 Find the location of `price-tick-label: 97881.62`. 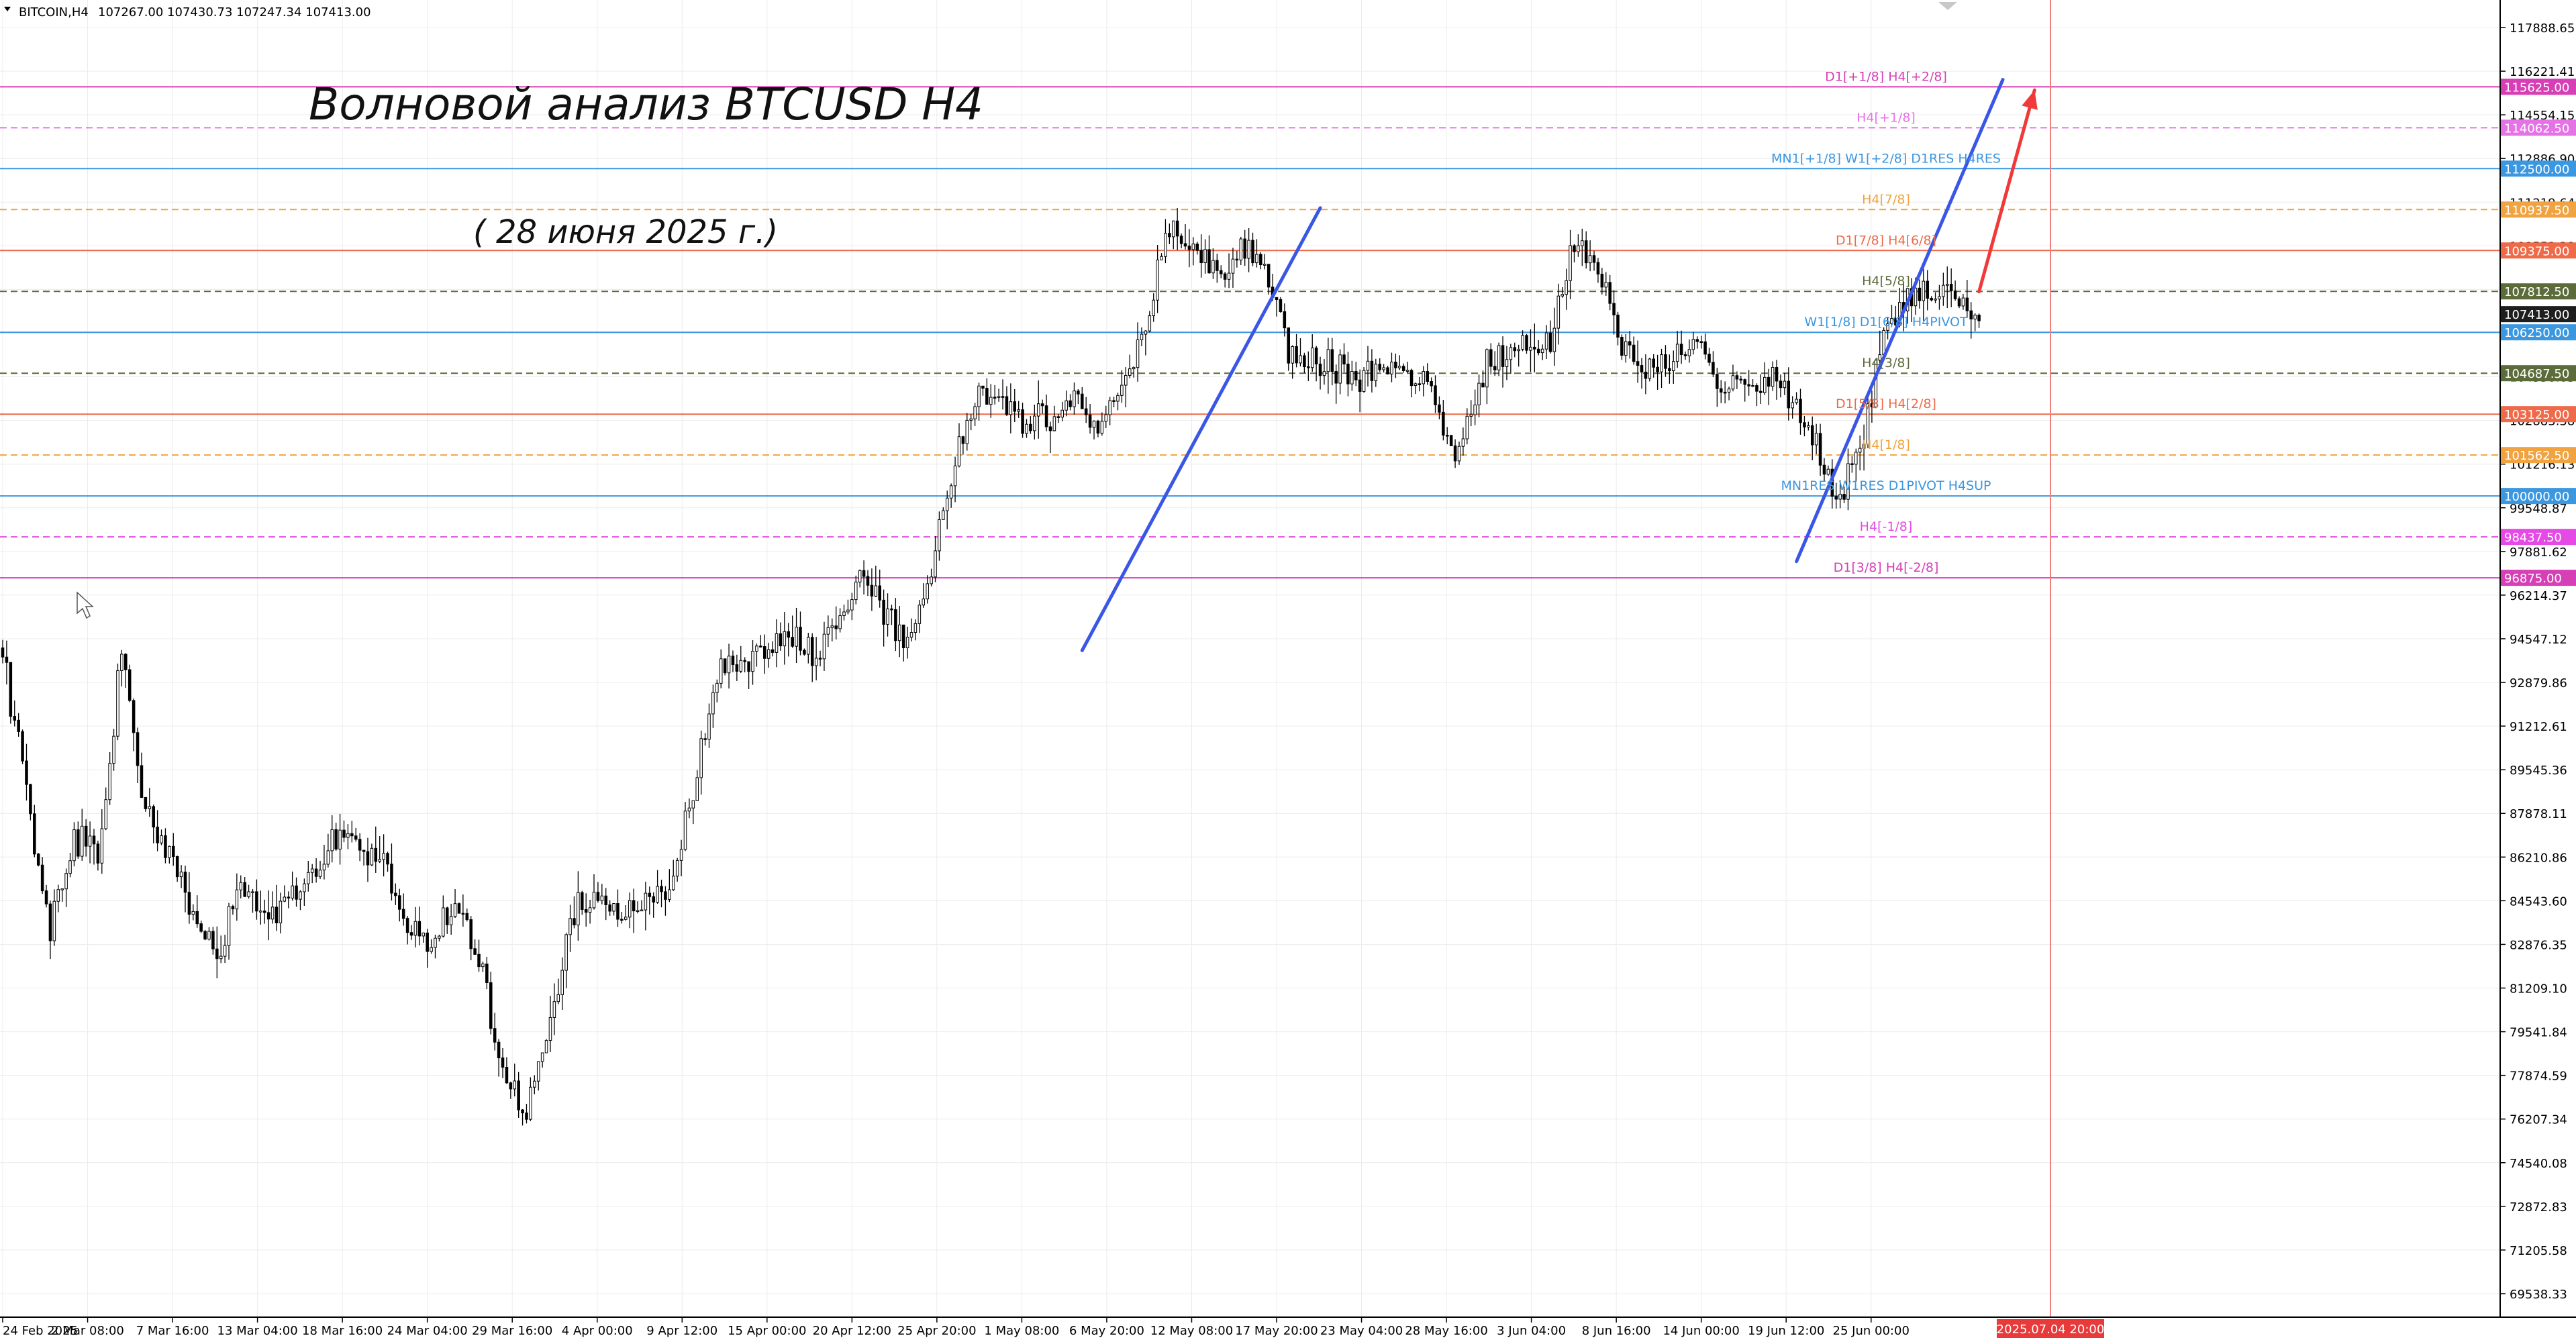

price-tick-label: 97881.62 is located at coordinates (2538, 553).